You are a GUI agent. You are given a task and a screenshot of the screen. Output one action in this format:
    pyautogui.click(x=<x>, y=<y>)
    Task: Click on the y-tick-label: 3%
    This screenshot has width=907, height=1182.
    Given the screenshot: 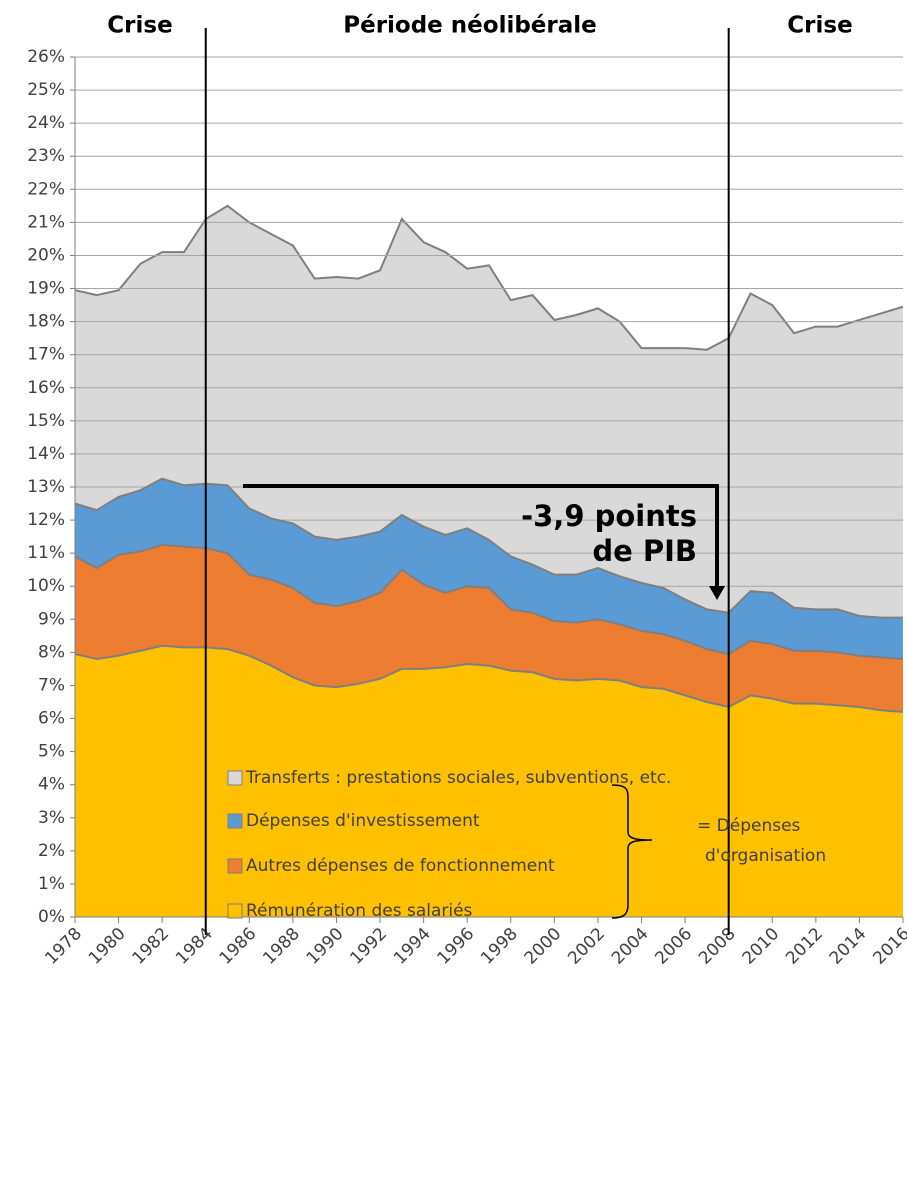 What is the action you would take?
    pyautogui.click(x=51, y=818)
    